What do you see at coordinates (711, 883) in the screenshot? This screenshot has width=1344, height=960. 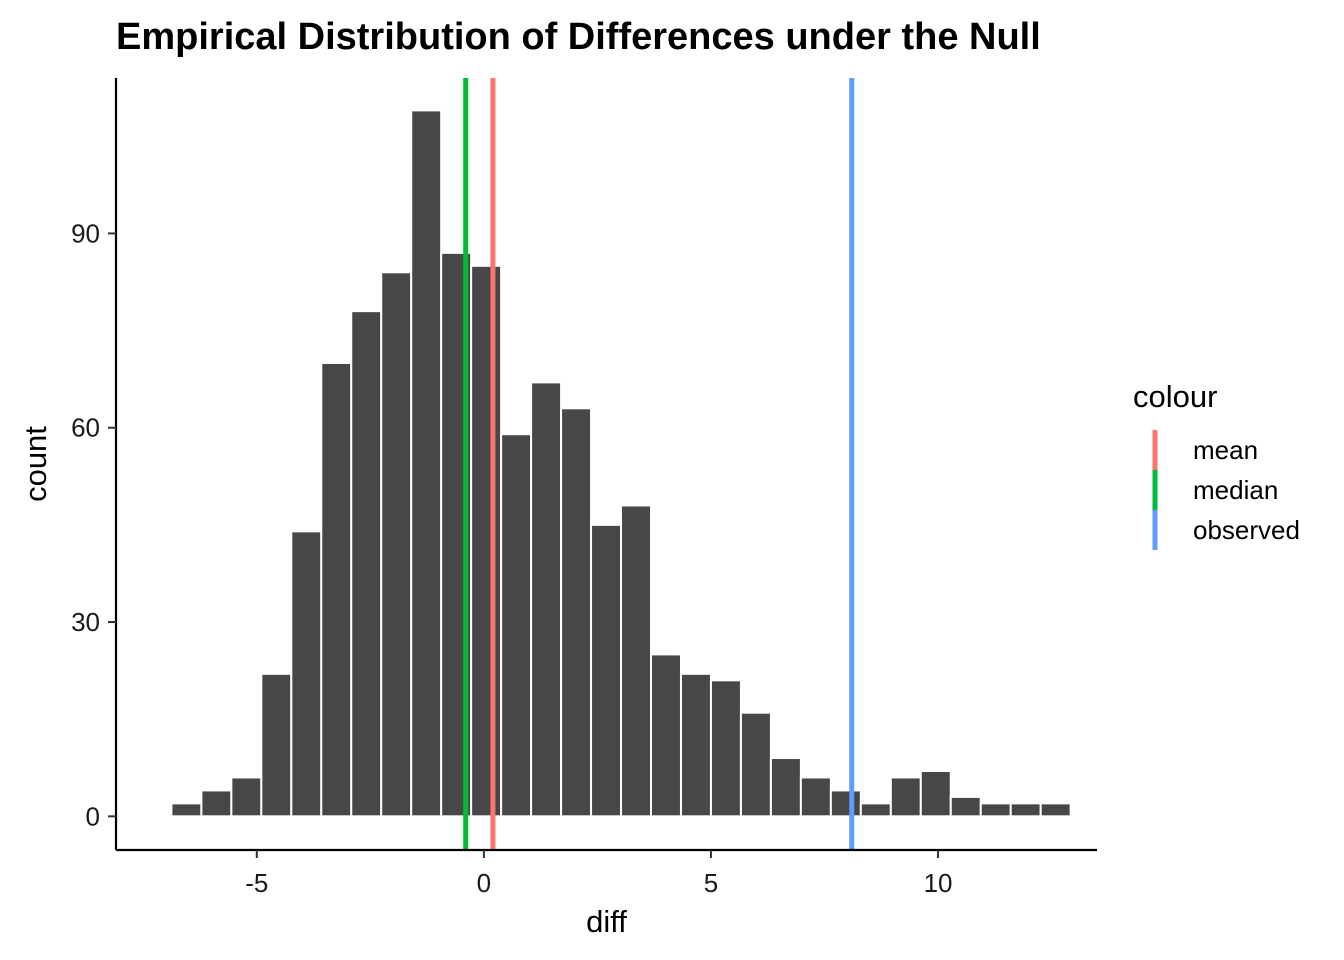 I see `x-tick-label: 5` at bounding box center [711, 883].